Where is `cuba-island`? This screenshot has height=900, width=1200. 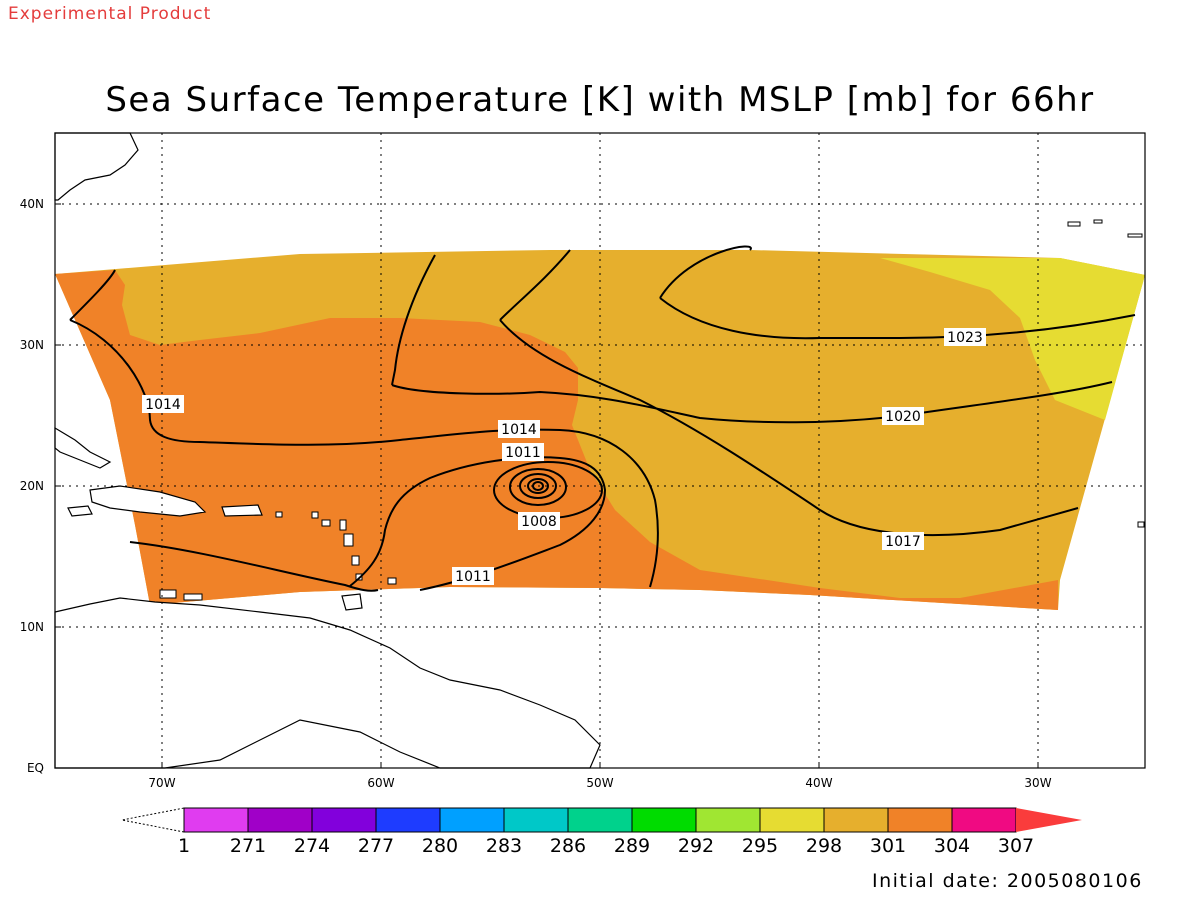
cuba-island is located at coordinates (83, 447).